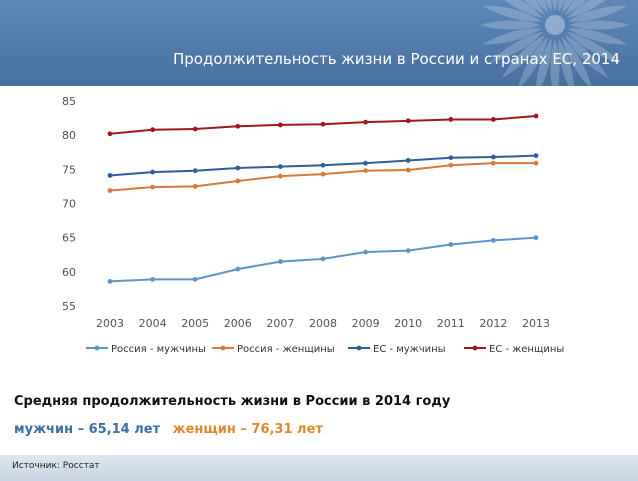 The height and width of the screenshot is (481, 638). Describe the element at coordinates (280, 323) in the screenshot. I see `x-tick-label: 2007` at that location.